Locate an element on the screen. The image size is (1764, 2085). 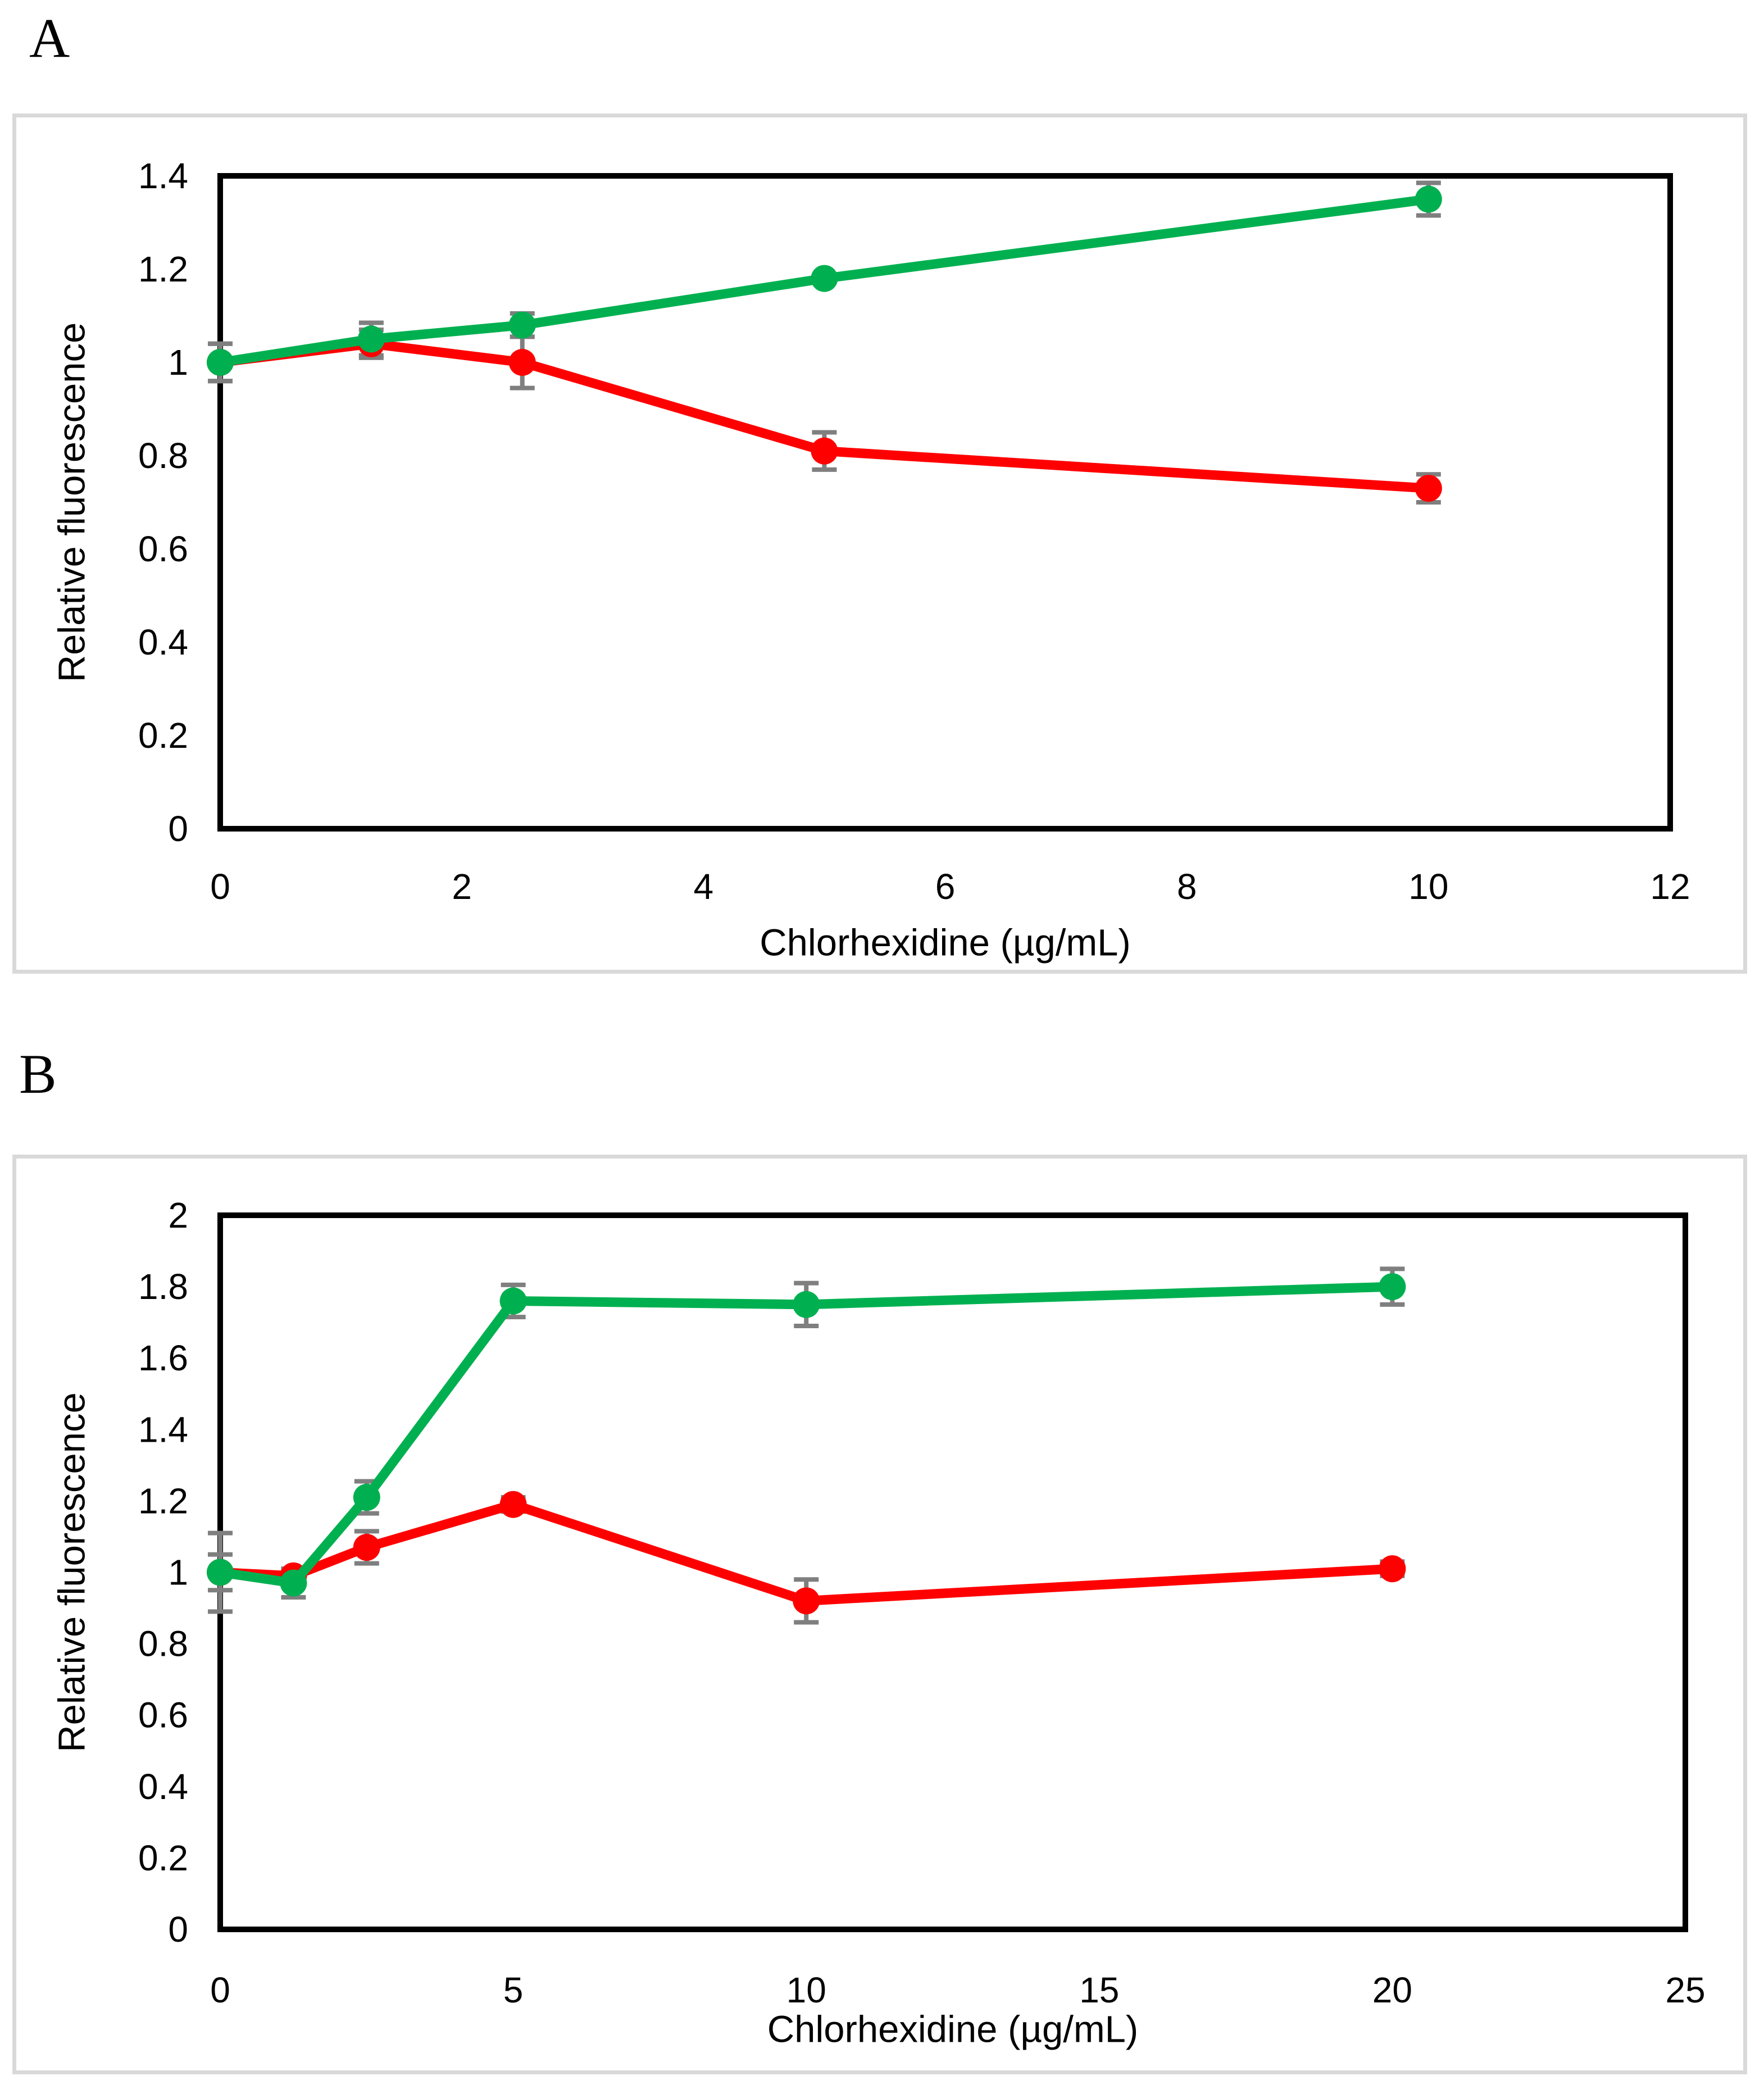
x-tick-label: 8 is located at coordinates (1187, 886).